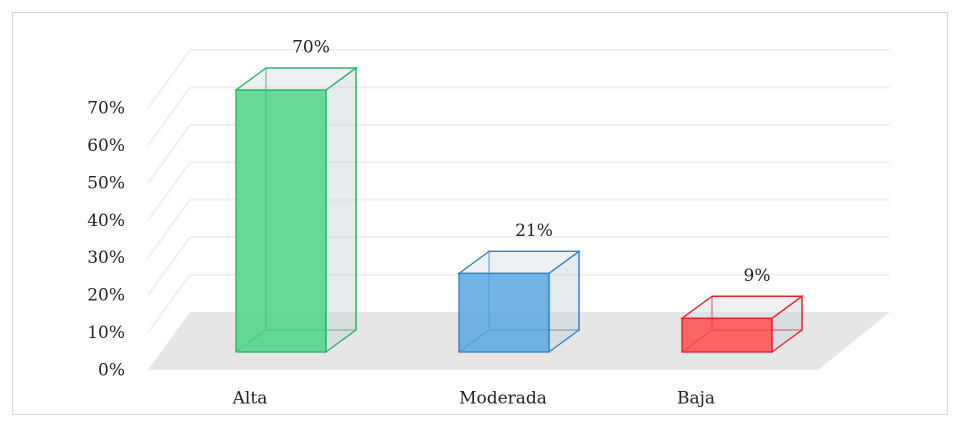 The height and width of the screenshot is (427, 960). I want to click on y-tick-label: 10%, so click(106, 333).